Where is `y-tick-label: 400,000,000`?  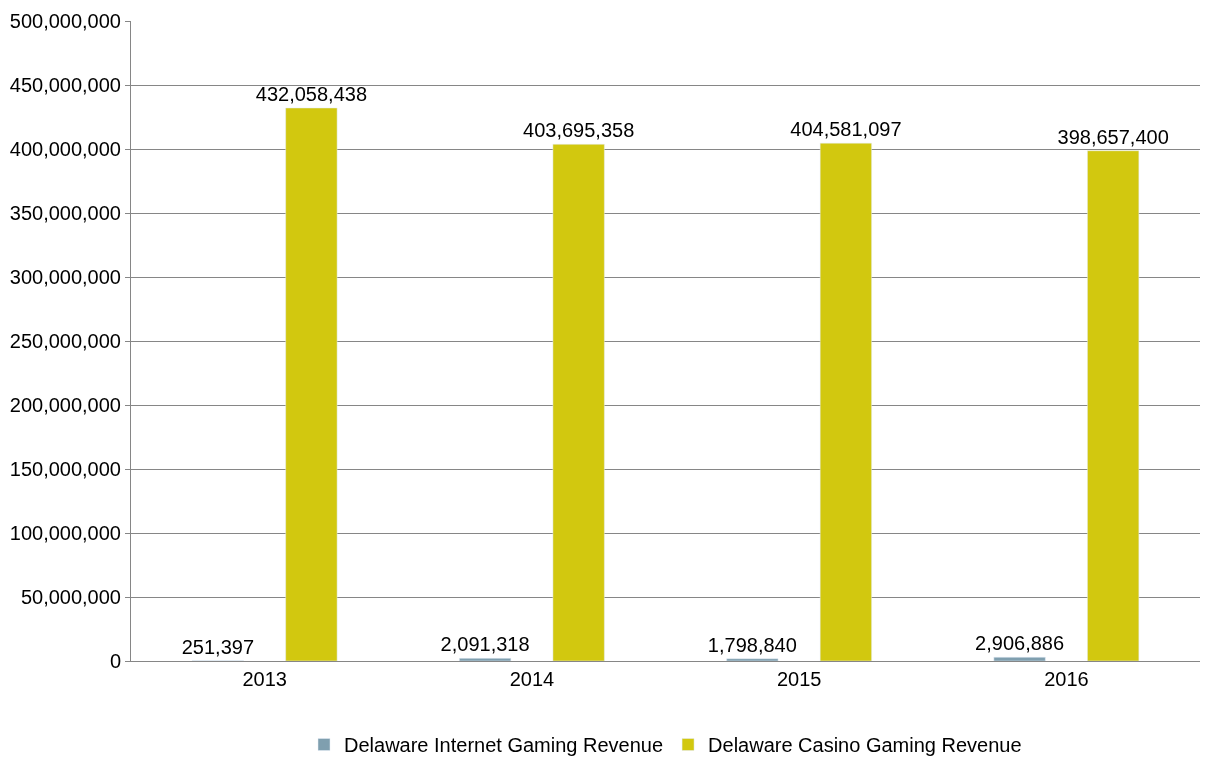
y-tick-label: 400,000,000 is located at coordinates (65, 149).